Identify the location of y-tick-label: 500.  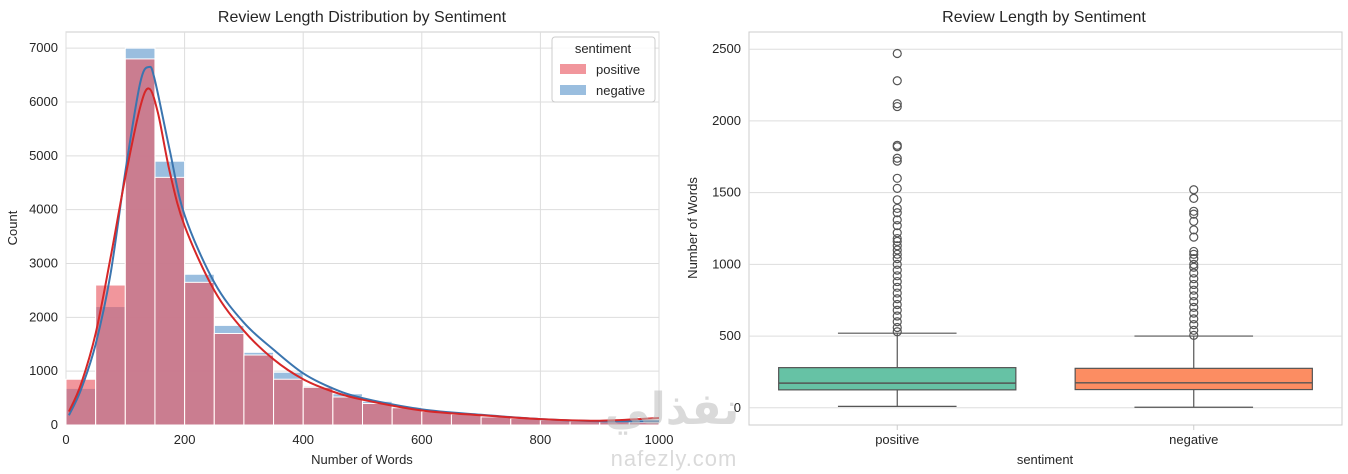
(730, 335).